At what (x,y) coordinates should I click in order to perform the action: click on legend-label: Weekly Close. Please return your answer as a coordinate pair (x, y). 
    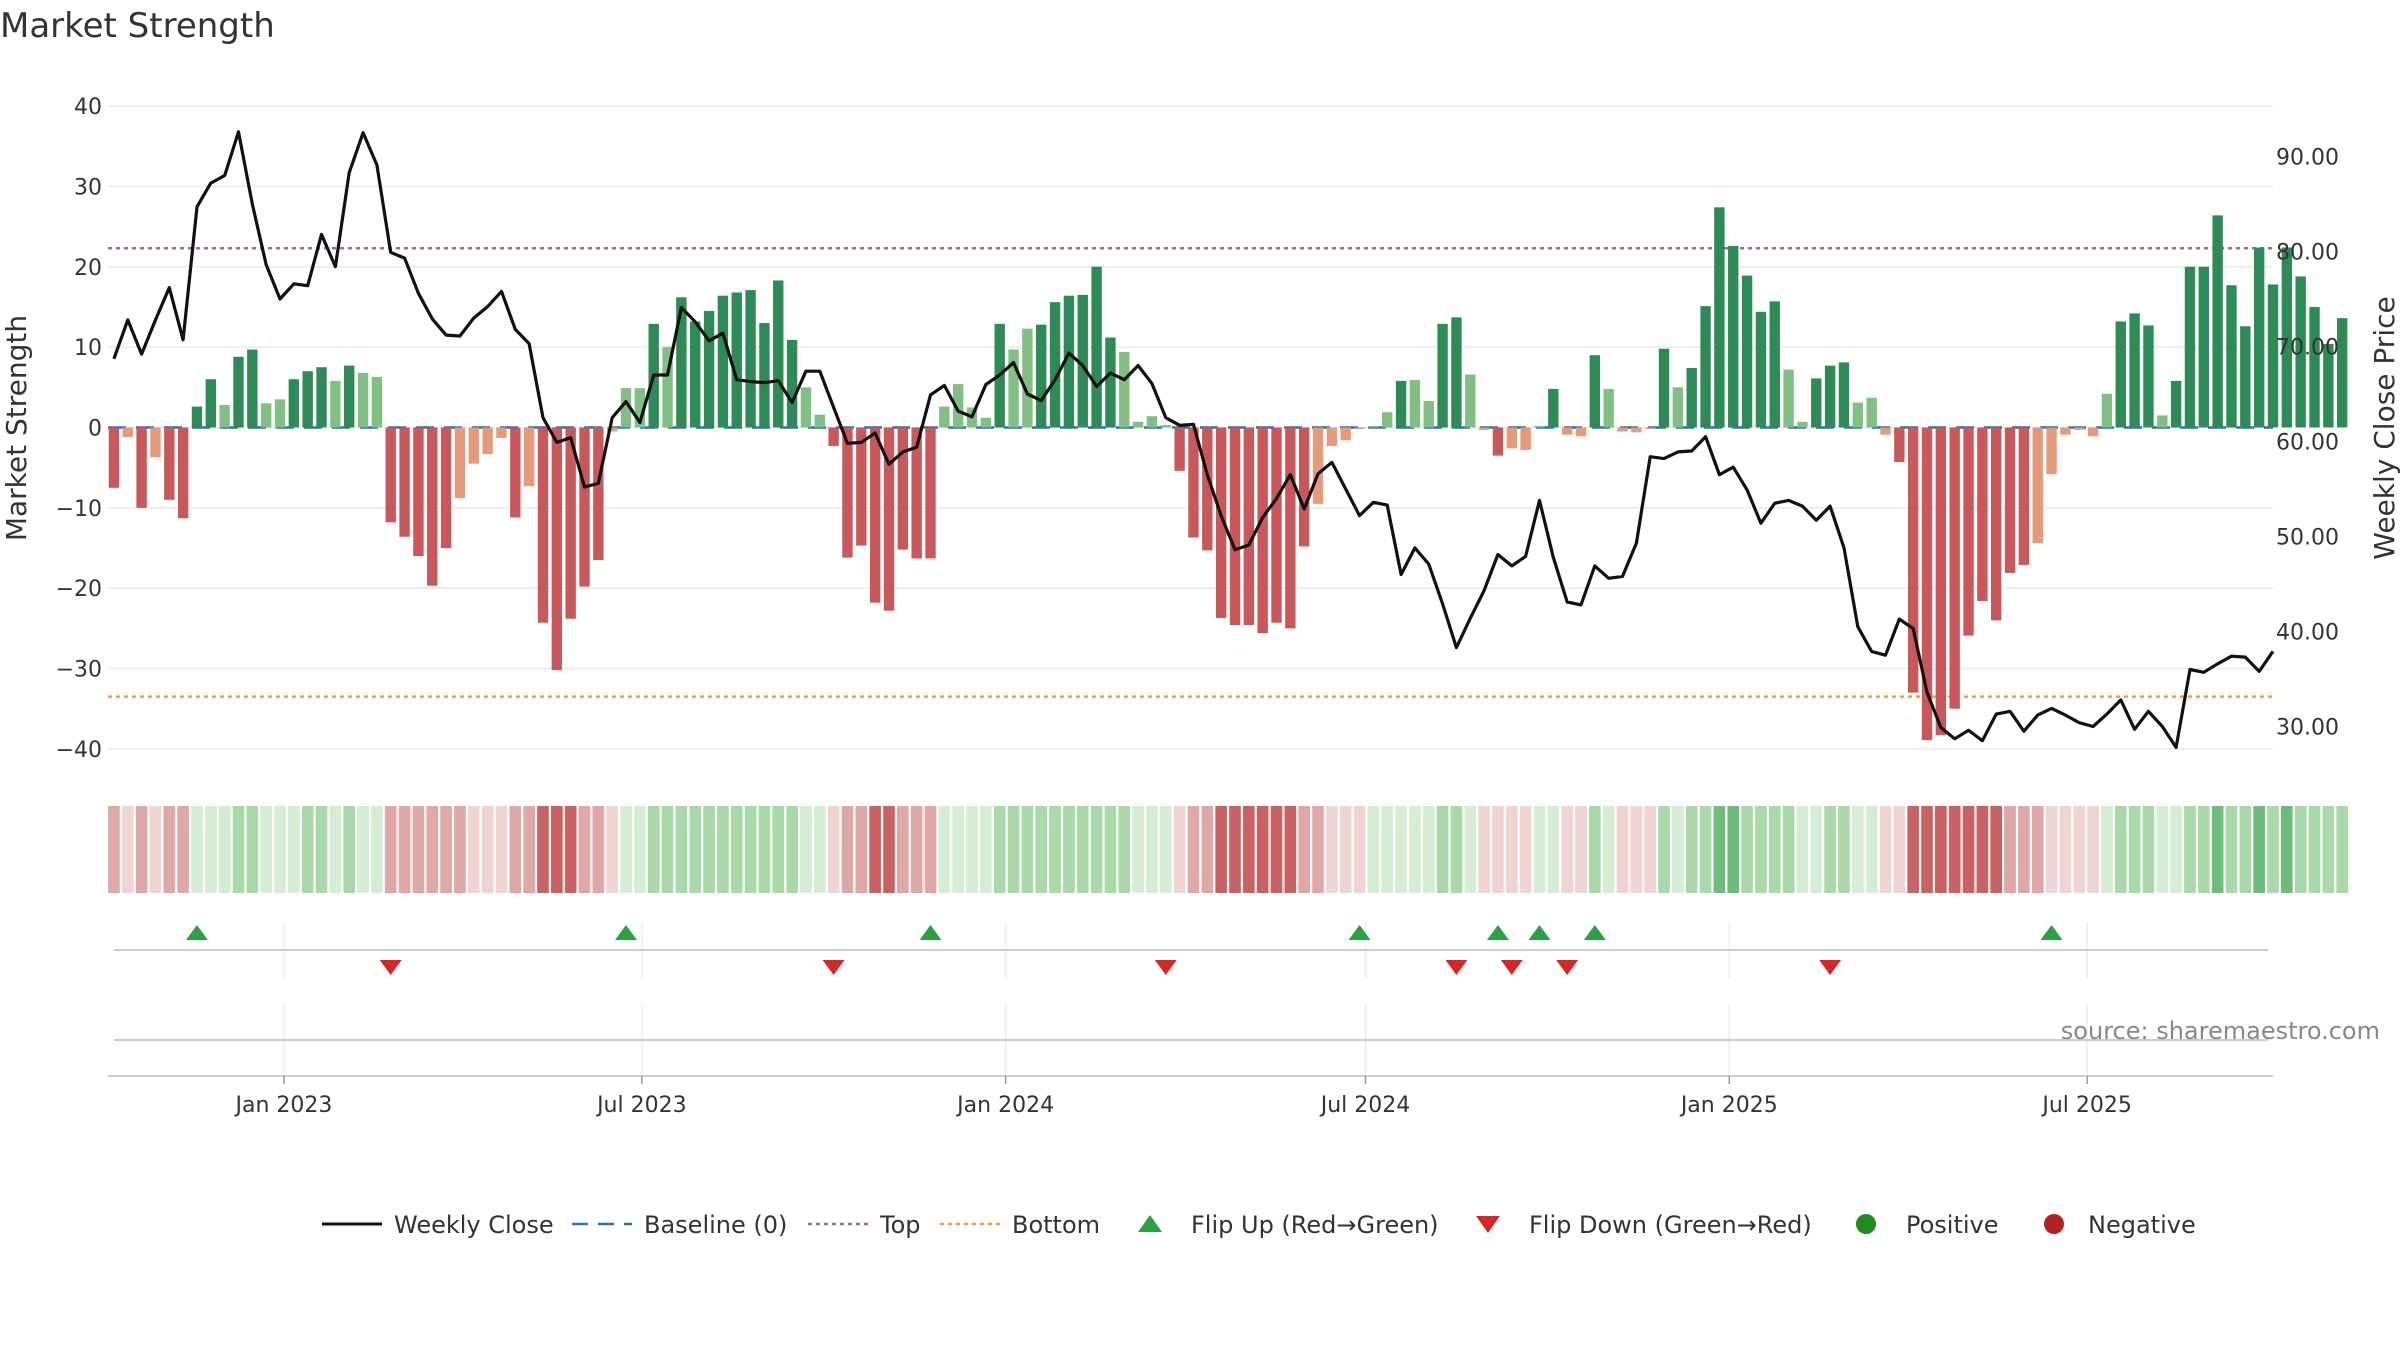
    Looking at the image, I should click on (474, 1225).